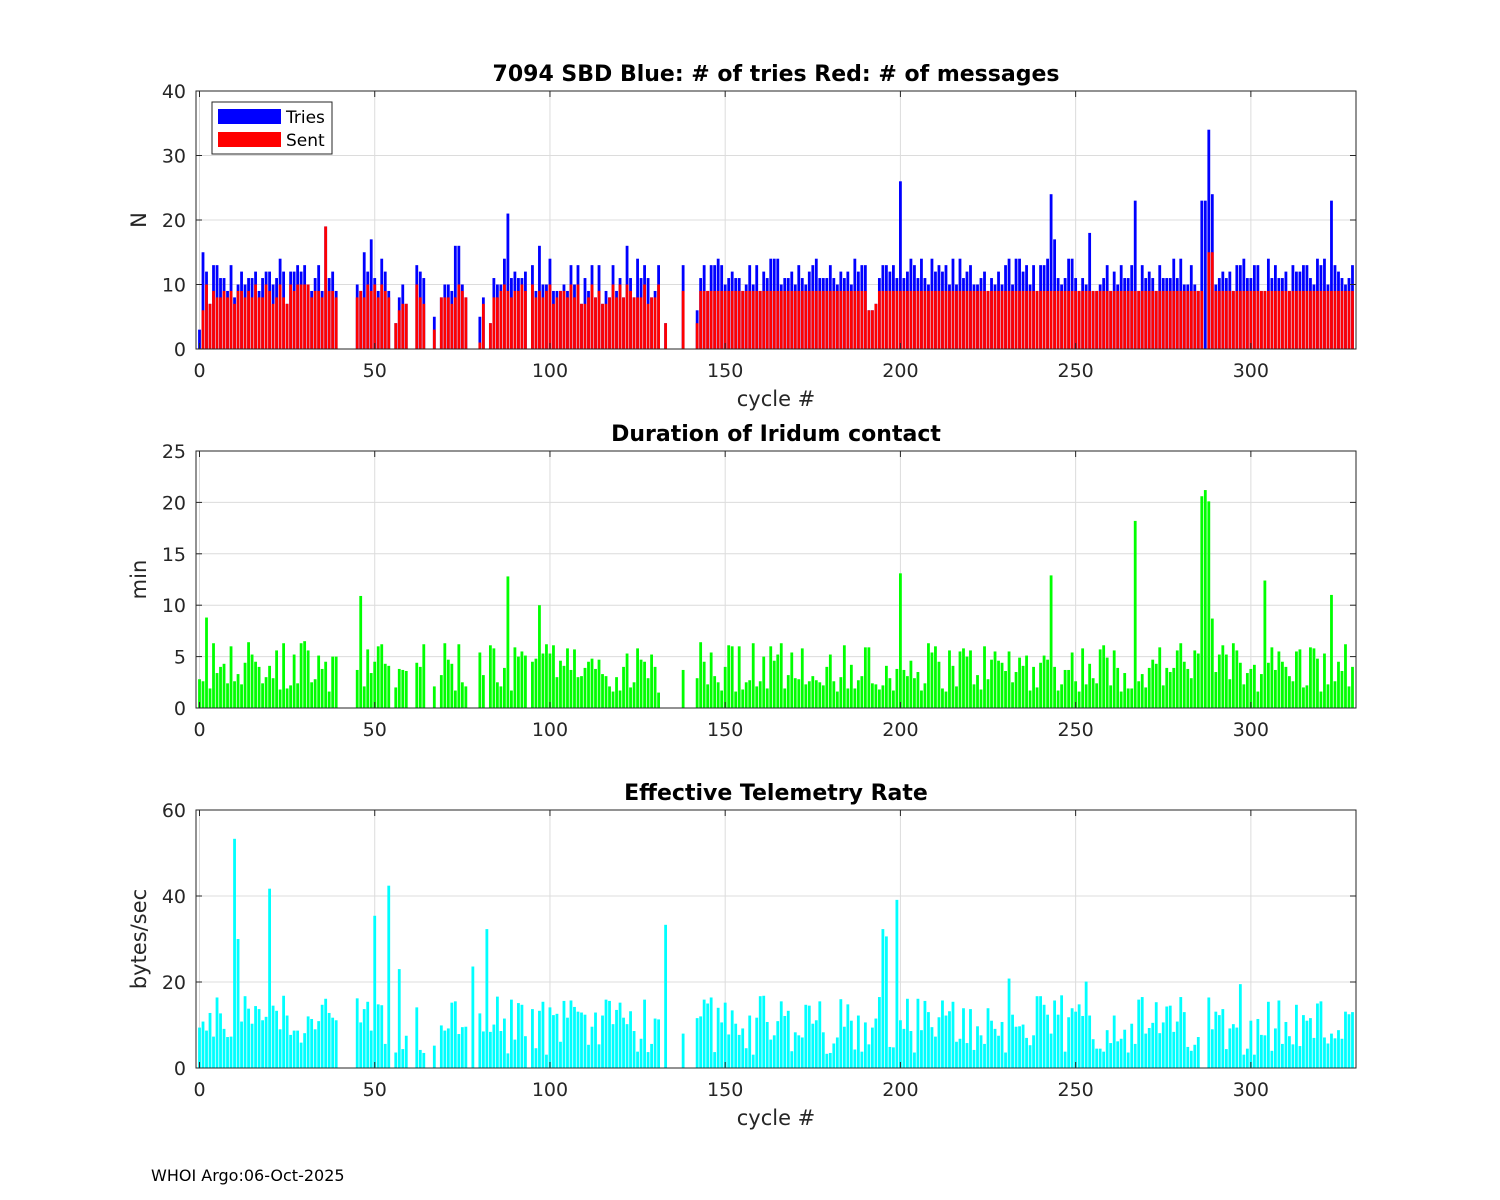 The height and width of the screenshot is (1200, 1500). I want to click on x-tick-label: 200, so click(900, 1090).